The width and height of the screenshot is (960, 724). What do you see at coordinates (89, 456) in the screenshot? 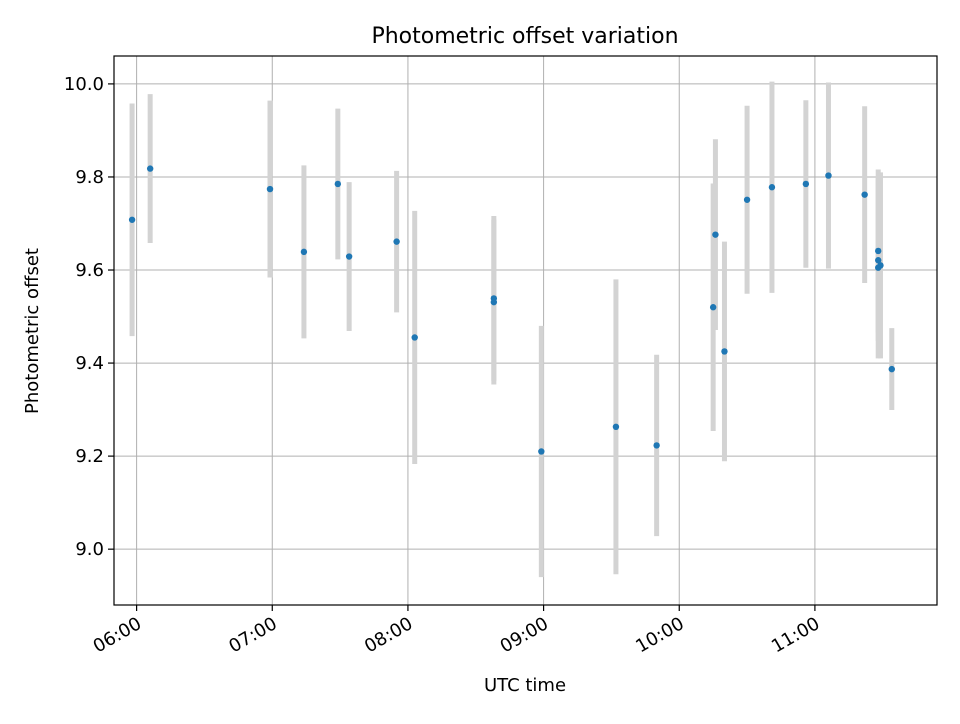
I see `y-tick-label: 9.2` at bounding box center [89, 456].